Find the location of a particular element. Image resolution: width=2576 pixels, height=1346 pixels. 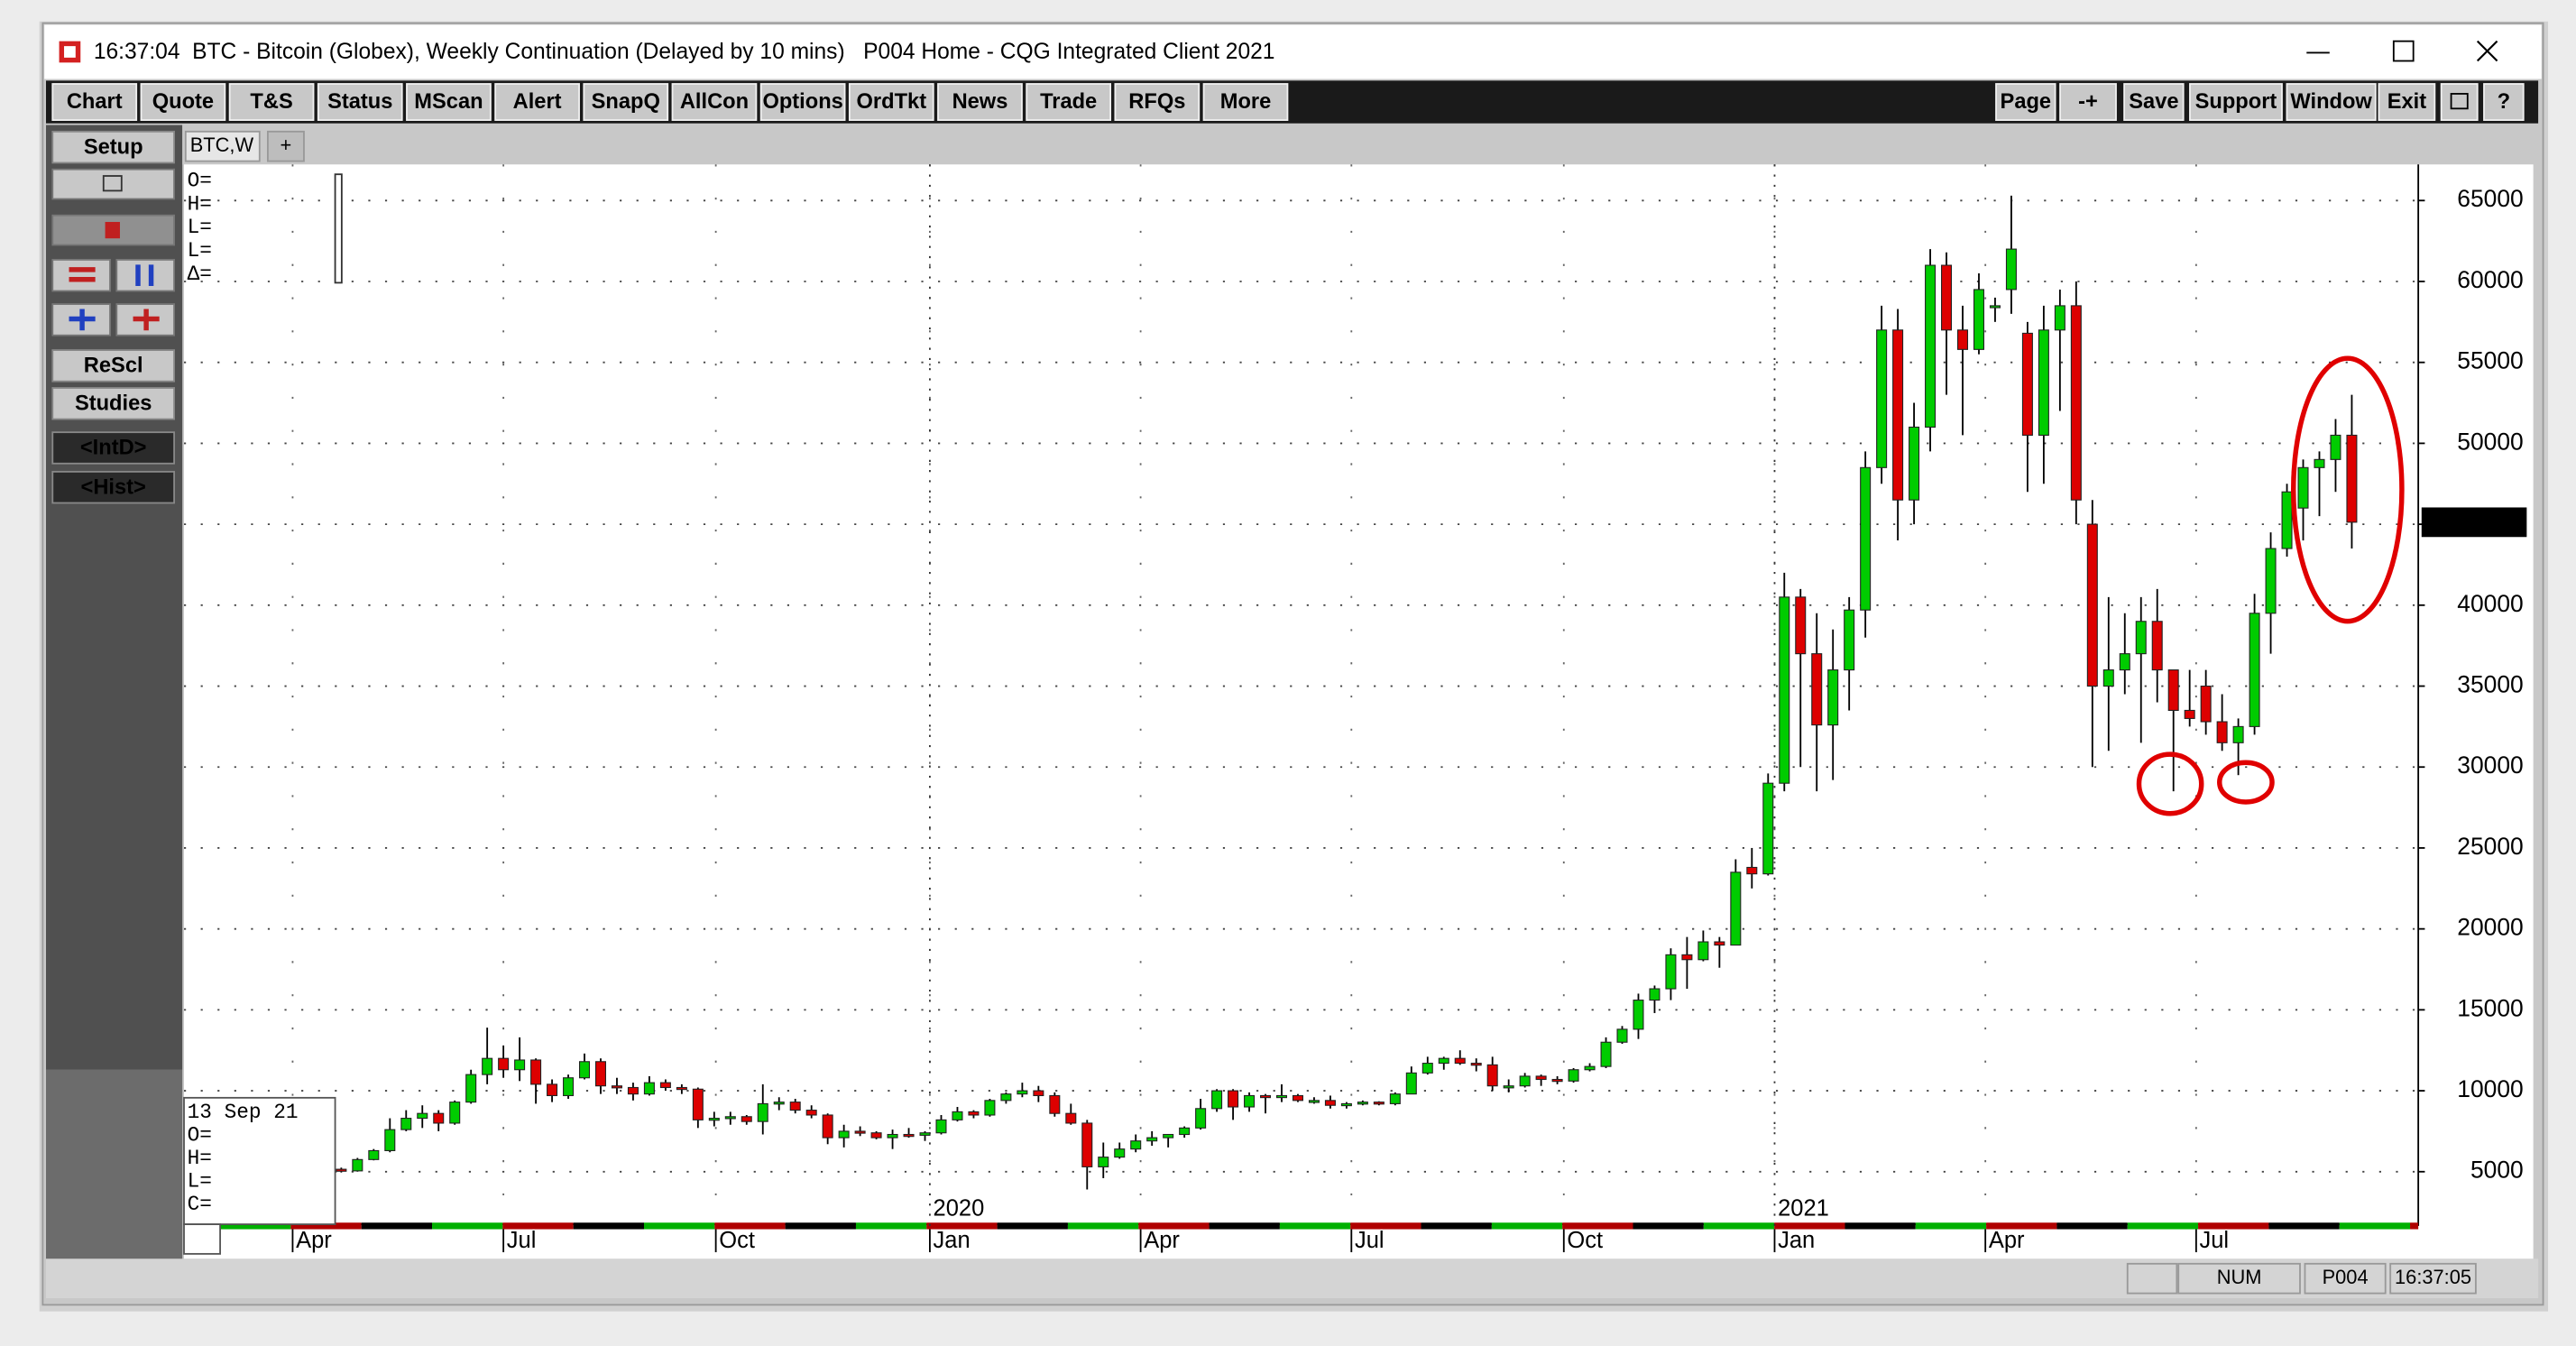

toolbar-button-label: Quote is located at coordinates (183, 102).